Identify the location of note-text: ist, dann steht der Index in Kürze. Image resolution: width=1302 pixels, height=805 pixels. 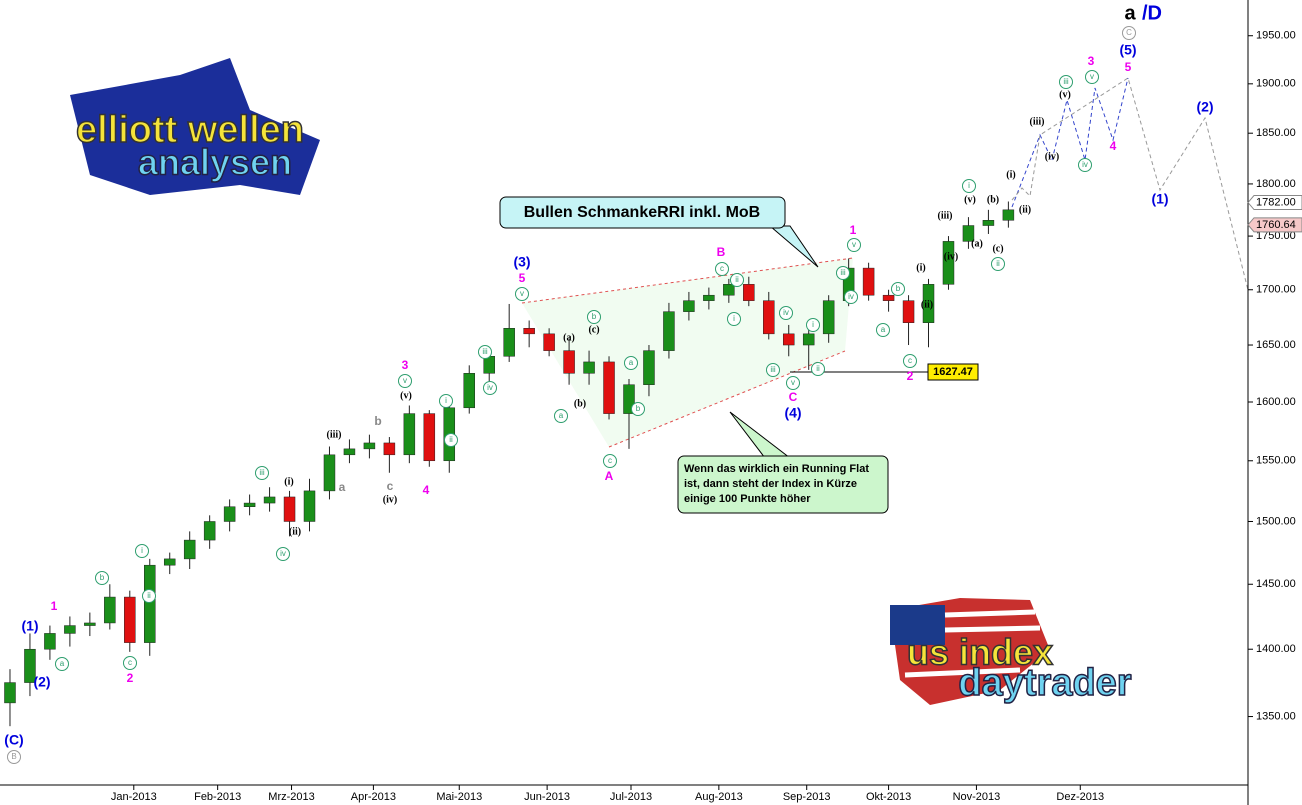
(770, 484).